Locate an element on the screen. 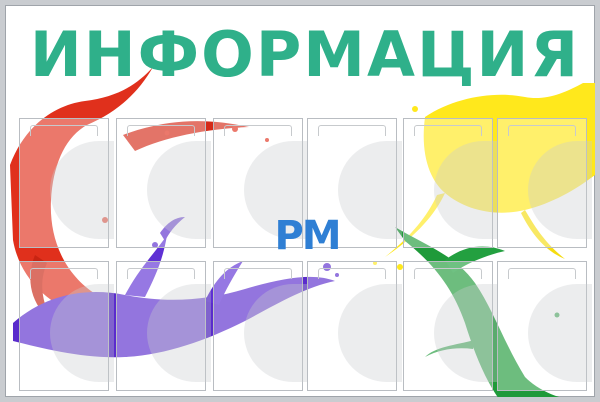 The image size is (600, 402). green-paint-splash is located at coordinates (477, 312).